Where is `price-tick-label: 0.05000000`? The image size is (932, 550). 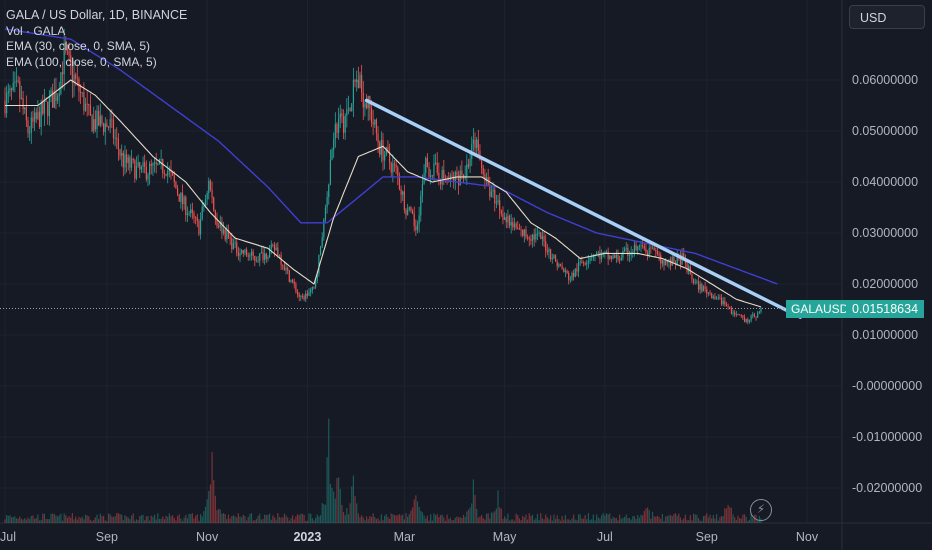 price-tick-label: 0.05000000 is located at coordinates (885, 131).